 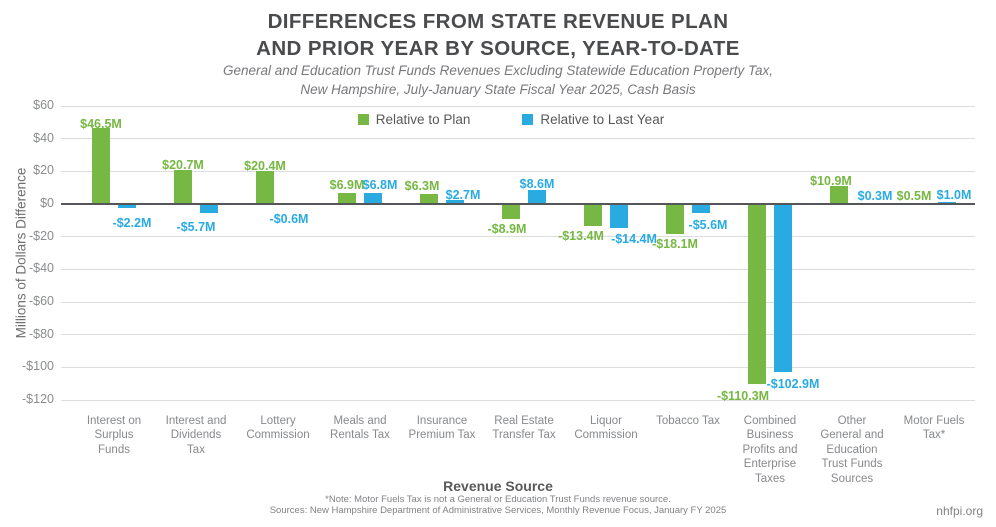 What do you see at coordinates (954, 195) in the screenshot?
I see `bar-label-lastyear-10: $1.0M` at bounding box center [954, 195].